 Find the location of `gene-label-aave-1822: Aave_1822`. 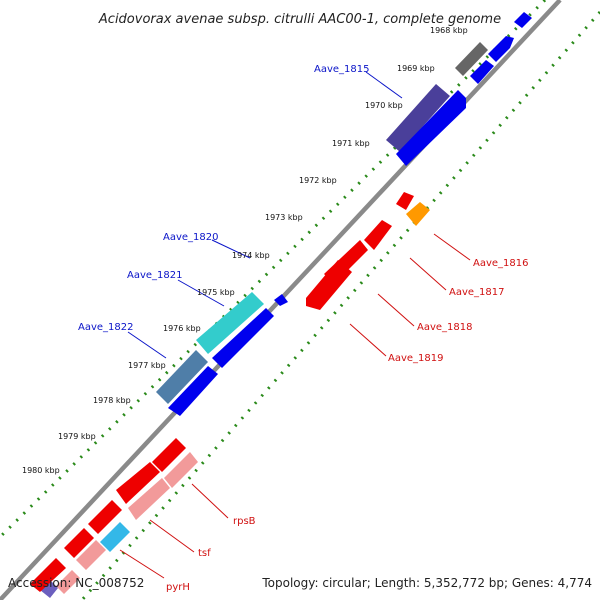

gene-label-aave-1822: Aave_1822 is located at coordinates (106, 327).